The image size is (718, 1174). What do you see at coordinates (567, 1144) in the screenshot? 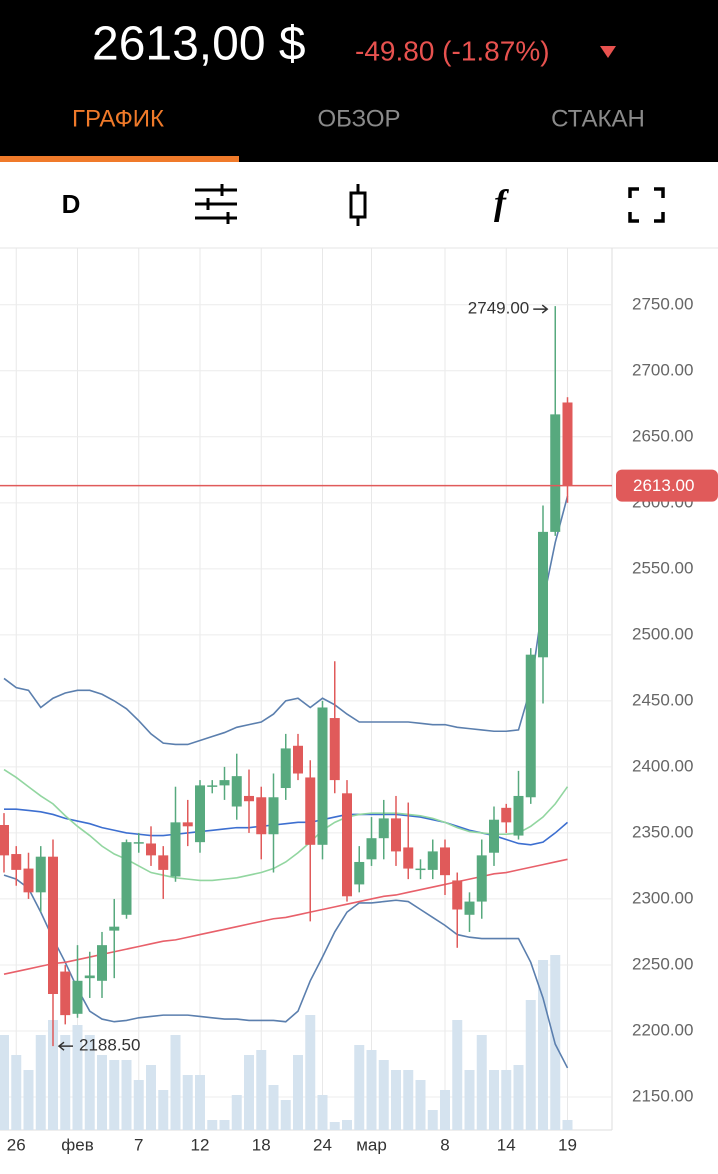
I see `x-tick-label: 19` at bounding box center [567, 1144].